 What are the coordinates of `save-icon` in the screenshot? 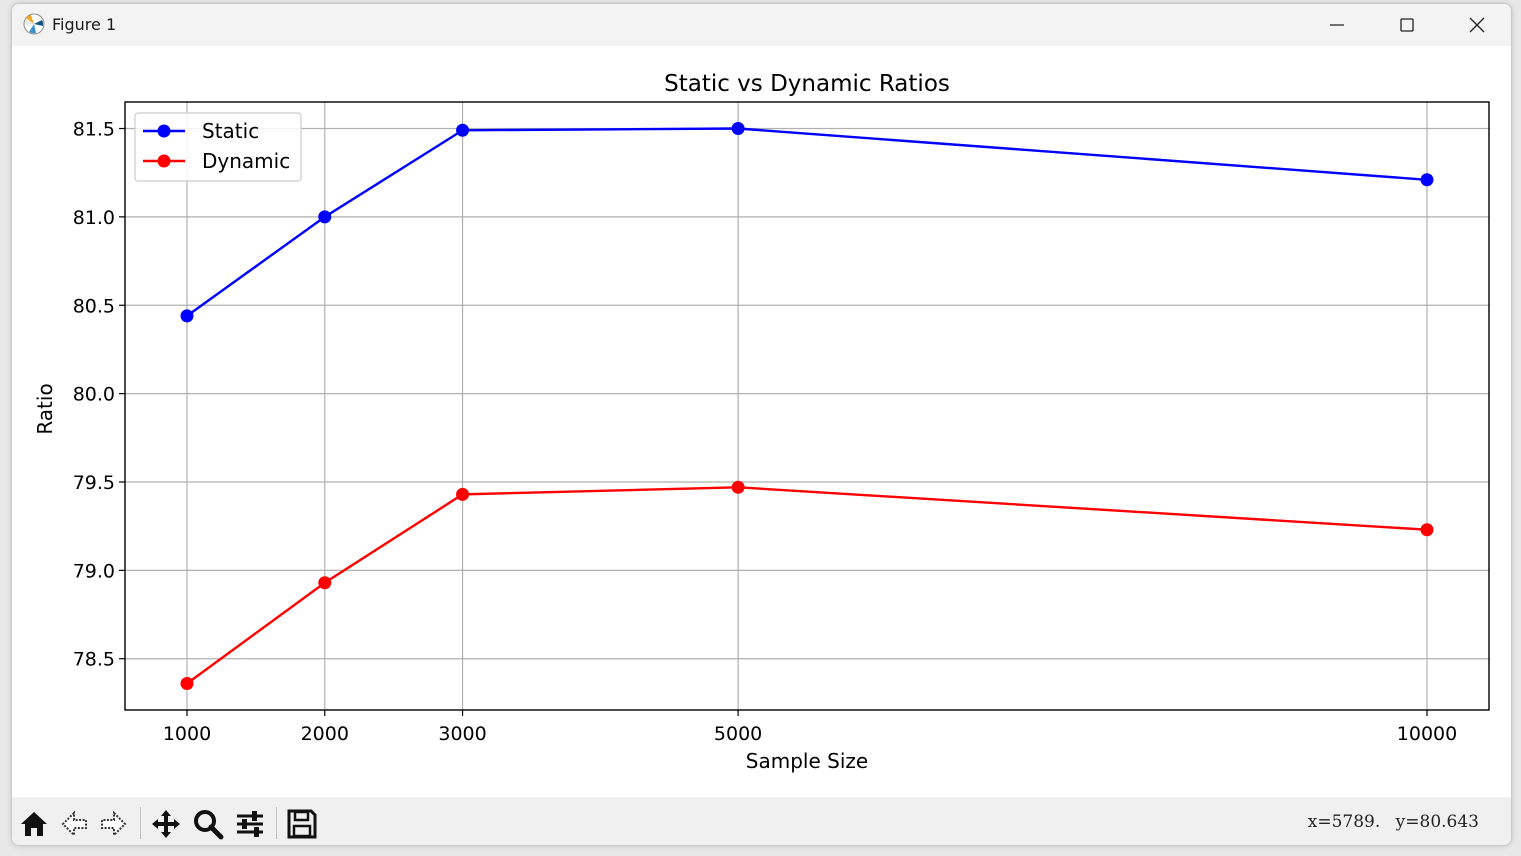 It's located at (302, 824).